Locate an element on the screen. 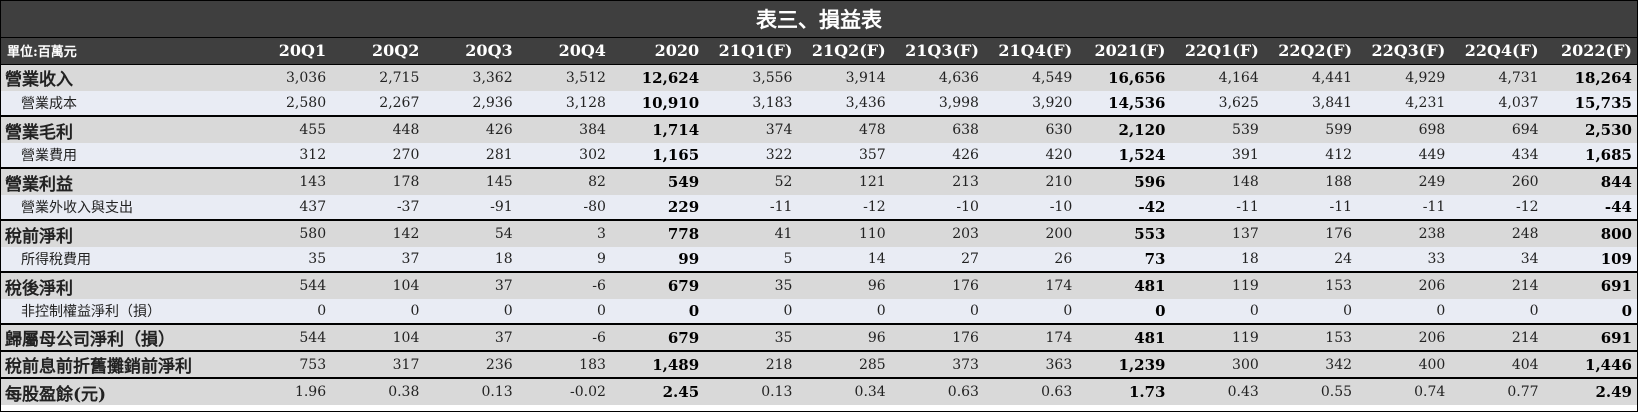  table-cell: 0.34 is located at coordinates (844, 391).